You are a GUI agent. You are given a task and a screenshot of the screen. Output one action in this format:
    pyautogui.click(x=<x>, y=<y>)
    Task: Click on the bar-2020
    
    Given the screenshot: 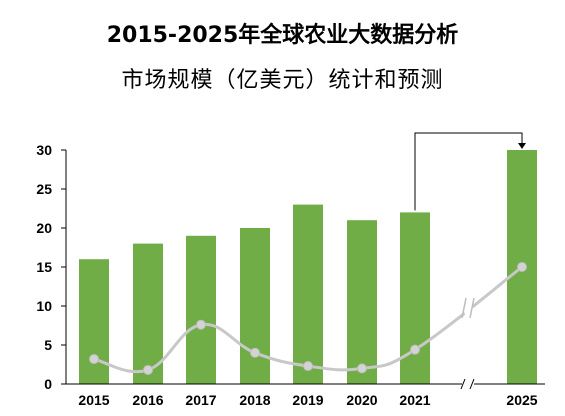 What is the action you would take?
    pyautogui.click(x=362, y=302)
    